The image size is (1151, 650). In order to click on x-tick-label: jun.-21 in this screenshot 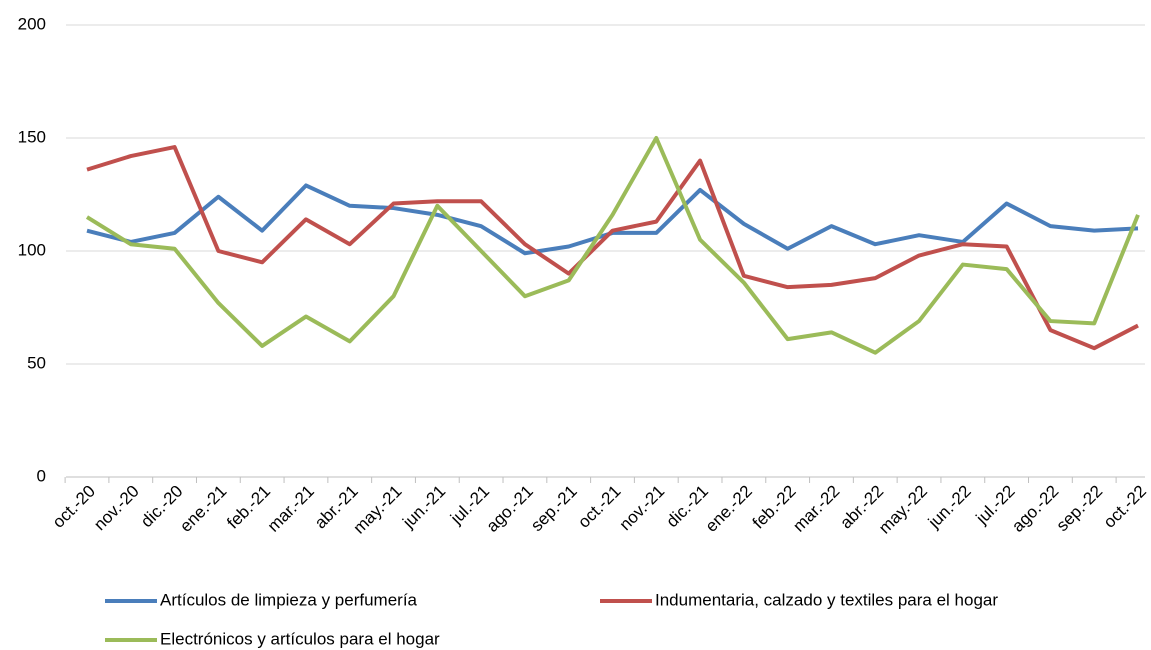, I will do `click(423, 507)`.